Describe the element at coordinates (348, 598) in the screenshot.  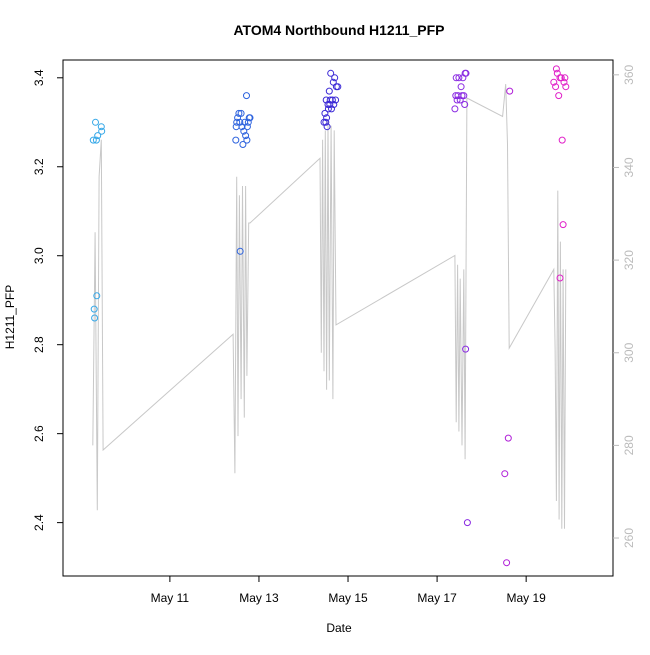
I see `x-tick-label: May 15` at that location.